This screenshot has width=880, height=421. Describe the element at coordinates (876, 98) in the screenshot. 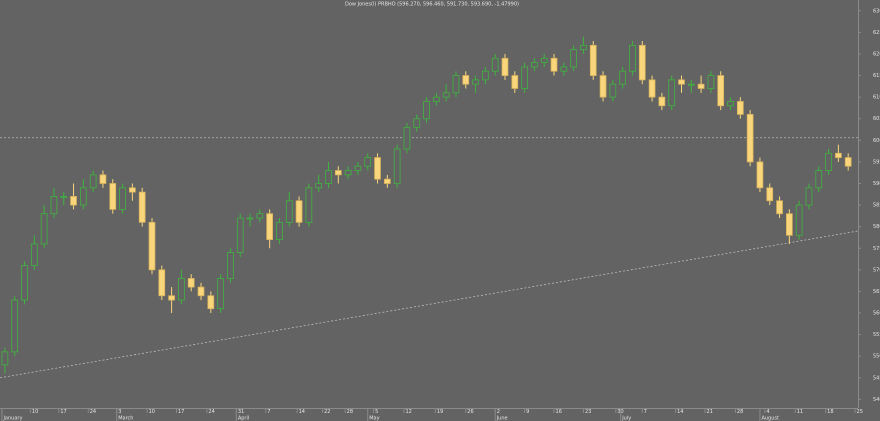

I see `y-tick-label: 610` at that location.